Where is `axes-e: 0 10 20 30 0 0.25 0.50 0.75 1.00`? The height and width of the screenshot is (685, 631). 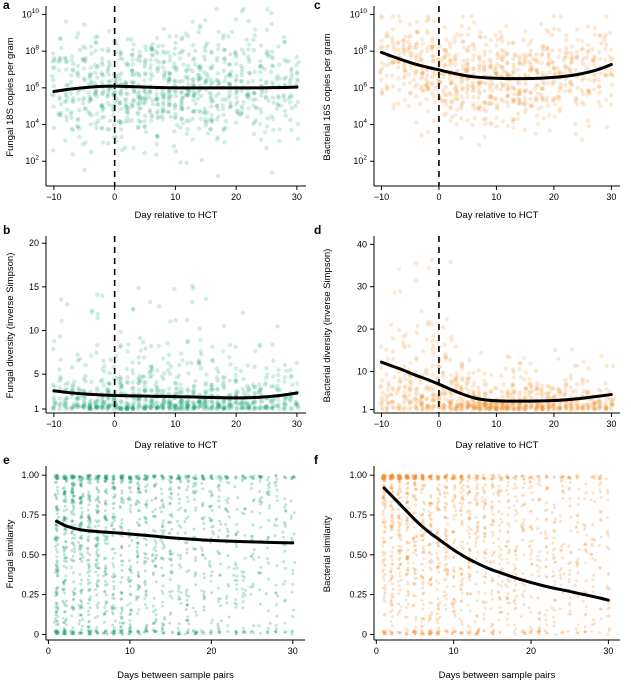 axes-e: 0 10 20 30 0 0.25 0.50 0.75 1.00 is located at coordinates (163, 561).